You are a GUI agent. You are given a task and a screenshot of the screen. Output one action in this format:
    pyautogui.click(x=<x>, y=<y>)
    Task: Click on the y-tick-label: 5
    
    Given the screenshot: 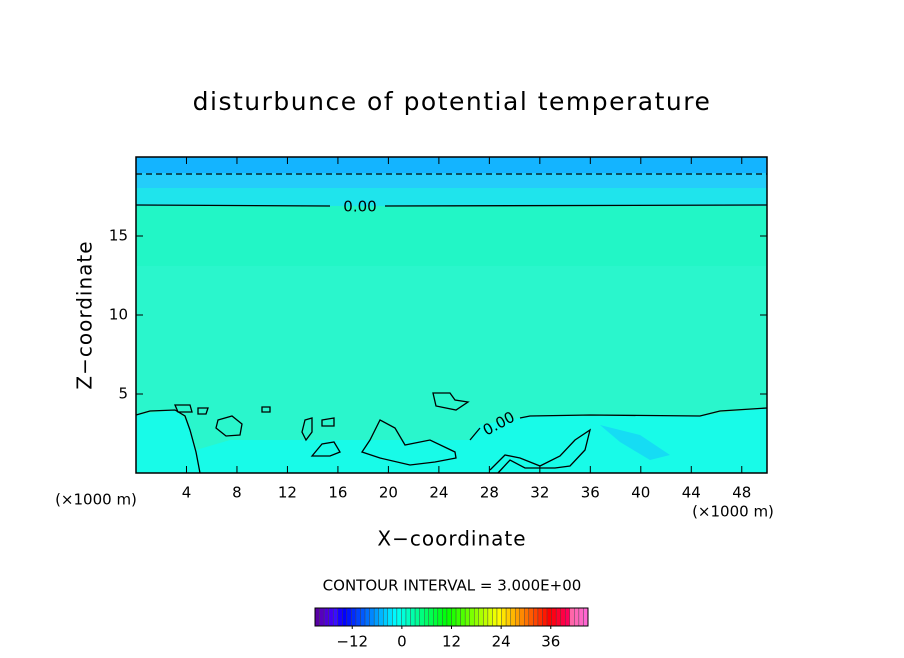 What is the action you would take?
    pyautogui.click(x=123, y=394)
    